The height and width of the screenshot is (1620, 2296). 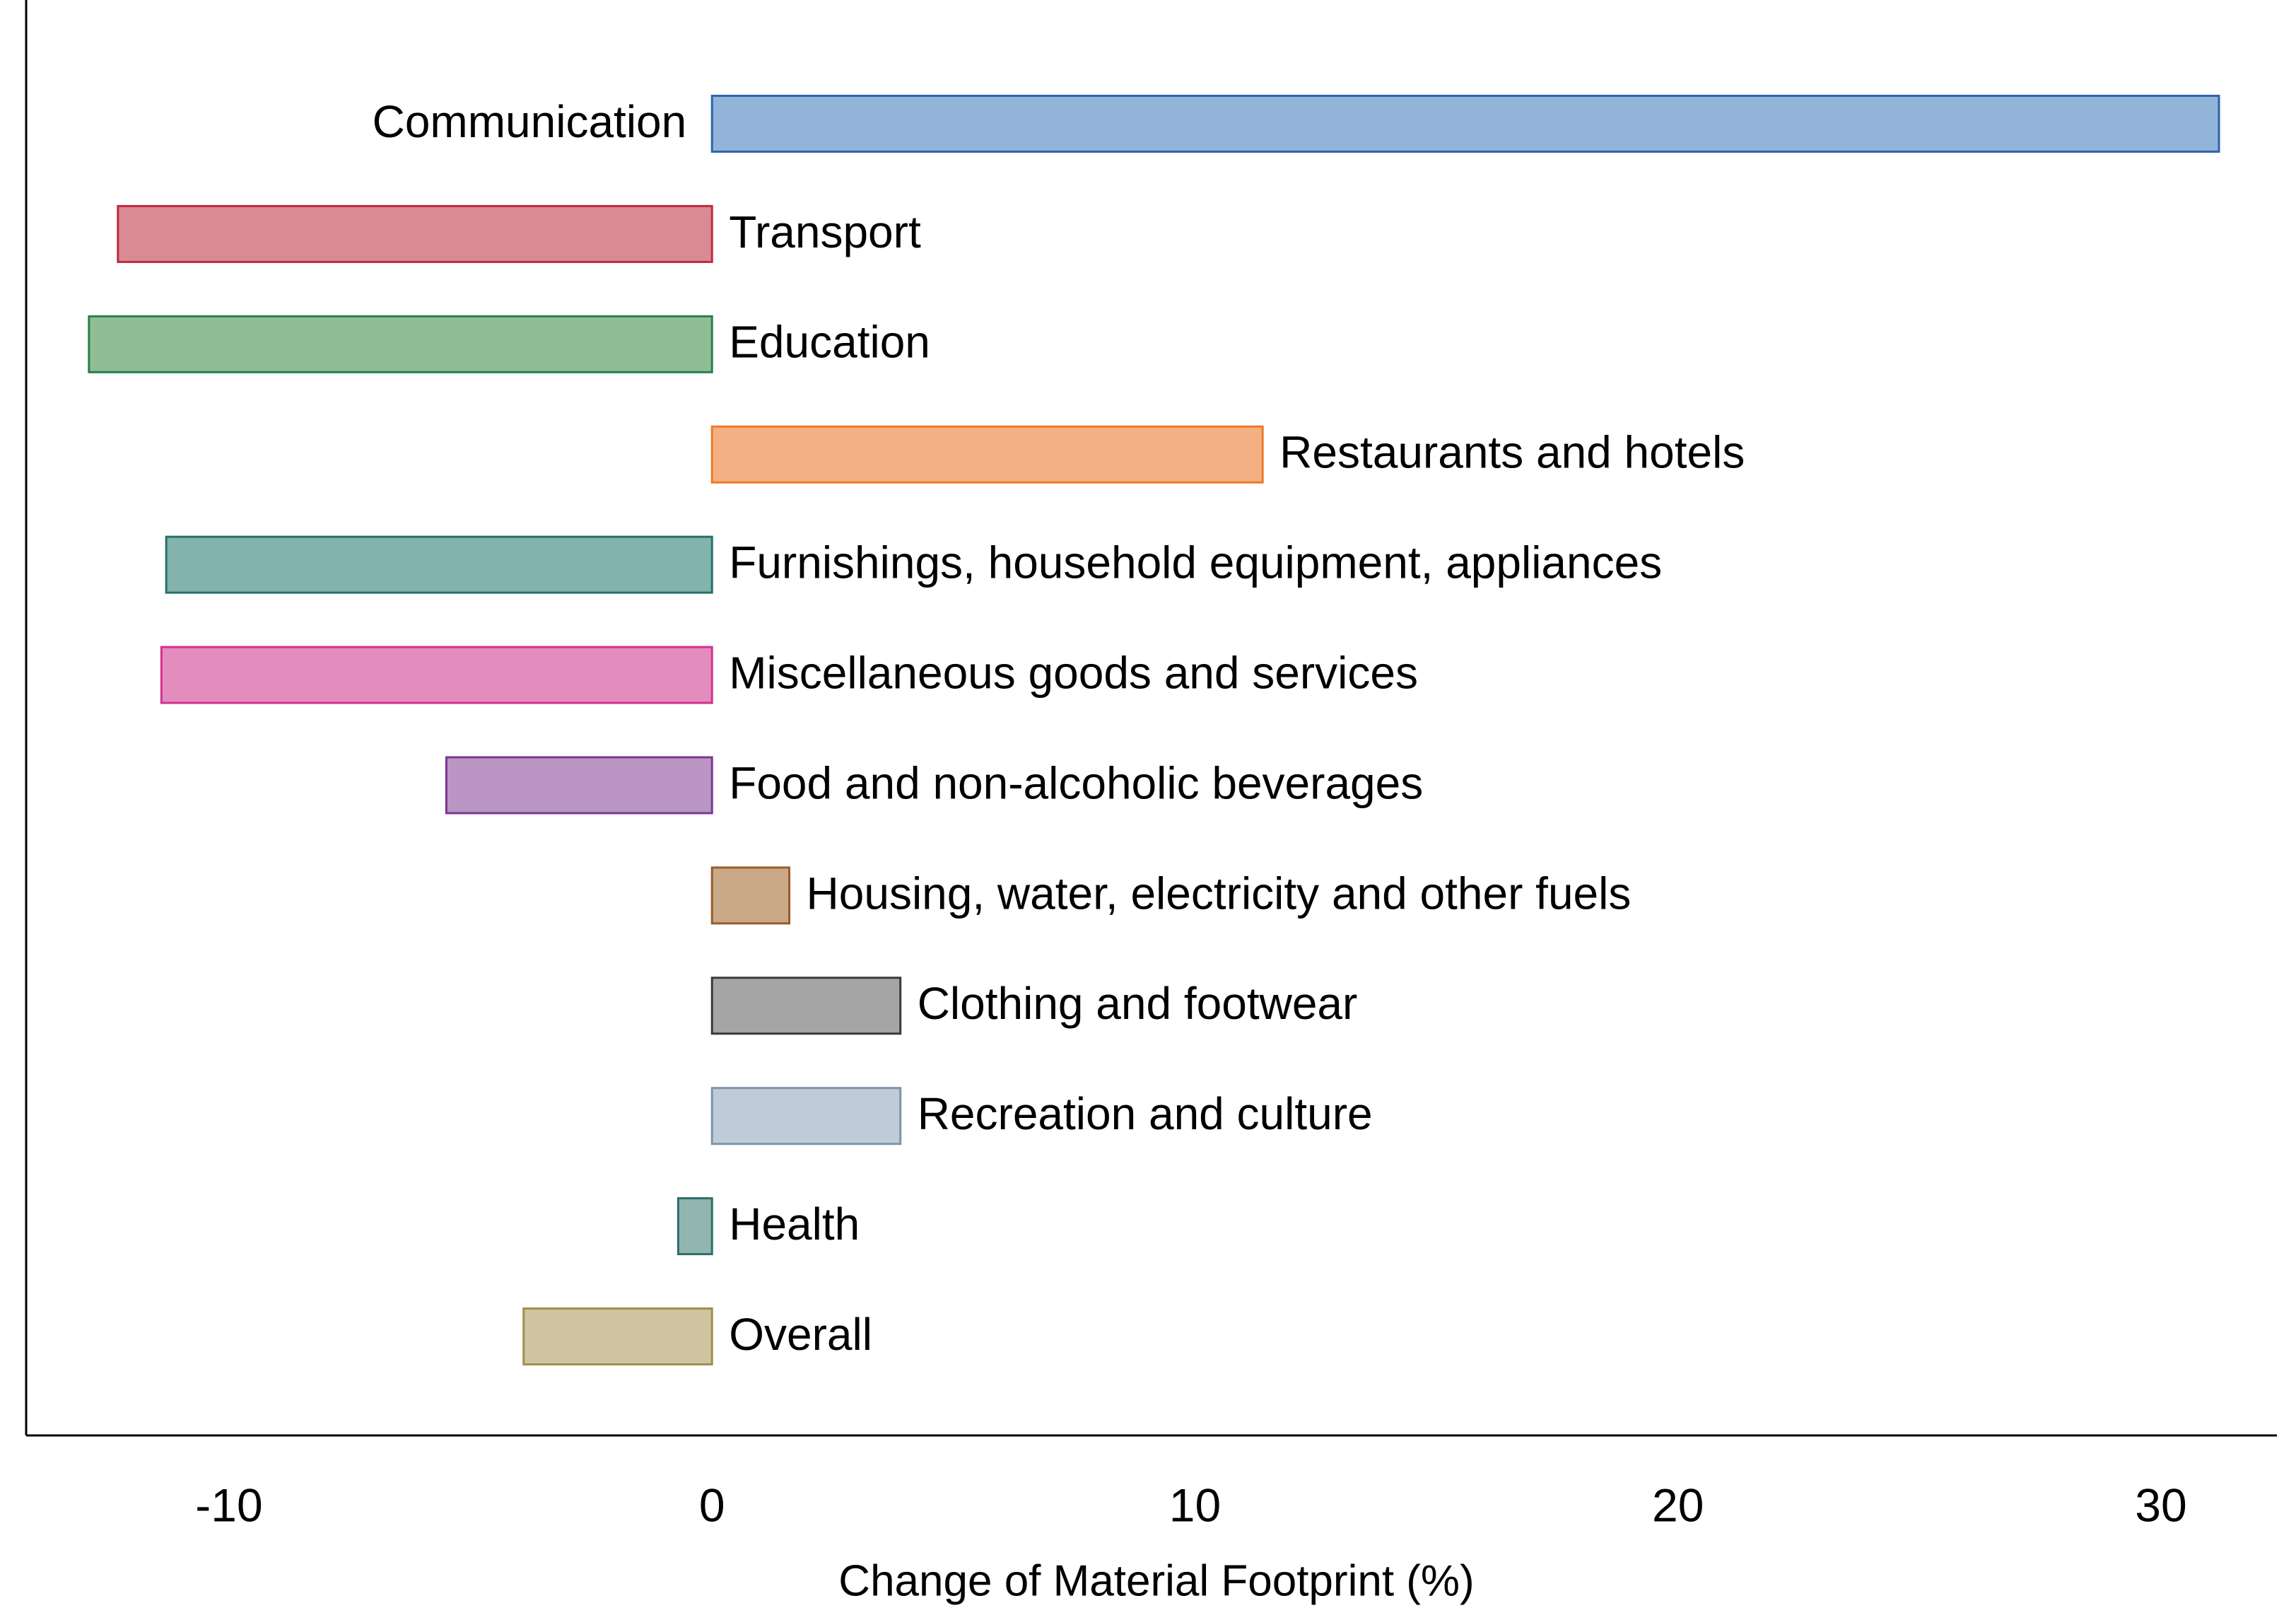 I want to click on bar-label: Health, so click(x=794, y=1224).